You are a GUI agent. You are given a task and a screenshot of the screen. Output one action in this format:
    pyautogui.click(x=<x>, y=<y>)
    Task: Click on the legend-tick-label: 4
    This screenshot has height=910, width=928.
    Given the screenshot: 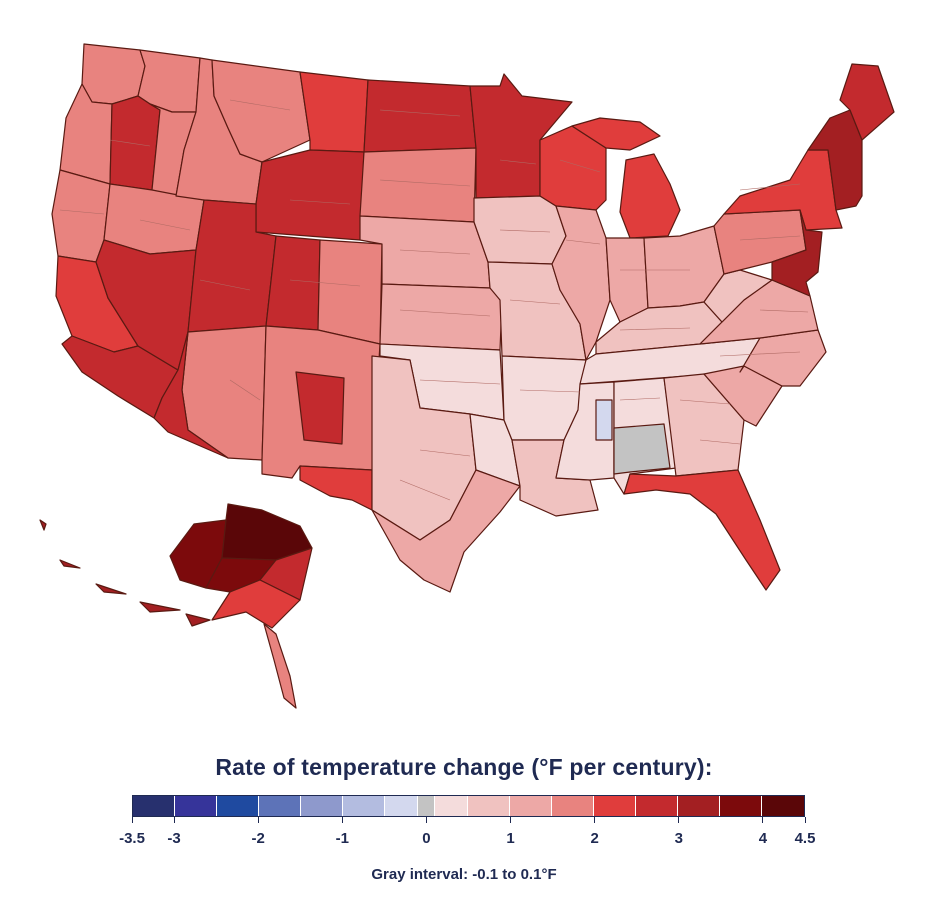 What is the action you would take?
    pyautogui.click(x=763, y=838)
    